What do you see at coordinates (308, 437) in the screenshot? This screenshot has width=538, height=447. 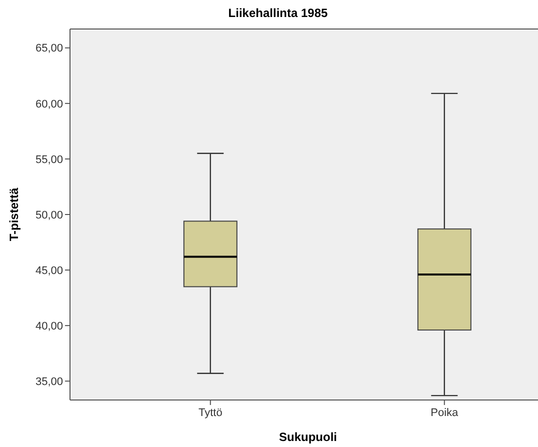 I see `x-axis-title: Sukupuoli` at bounding box center [308, 437].